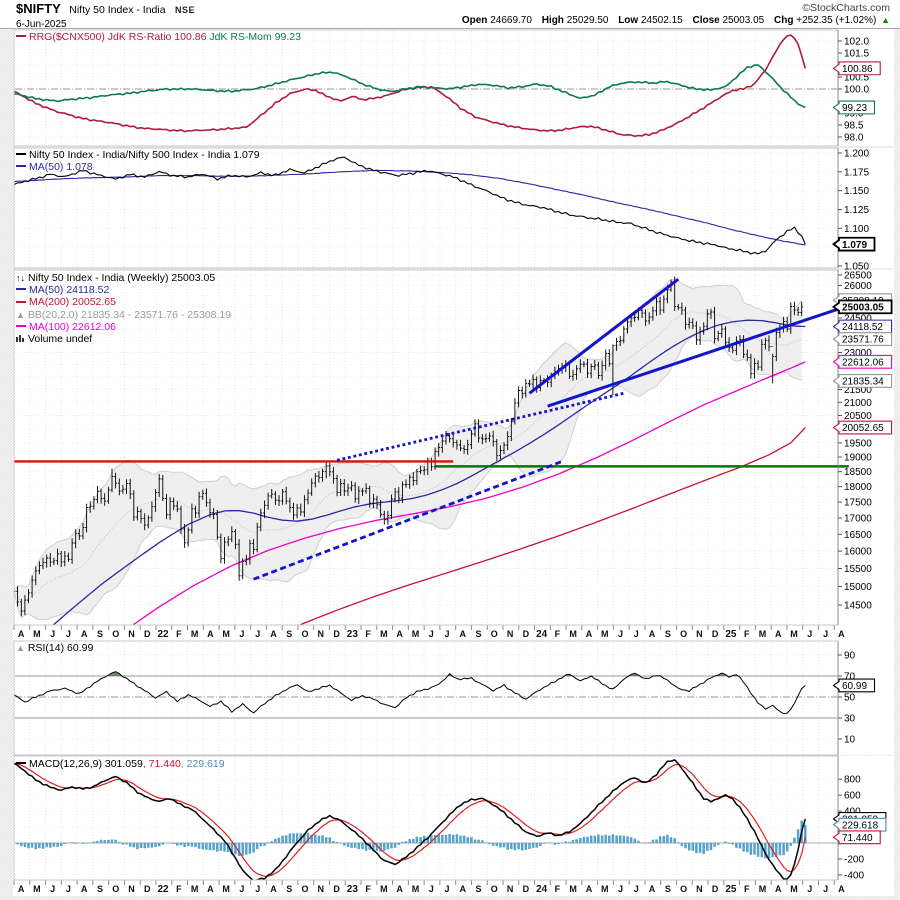 The height and width of the screenshot is (900, 900). I want to click on svg-text: 50, so click(850, 698).